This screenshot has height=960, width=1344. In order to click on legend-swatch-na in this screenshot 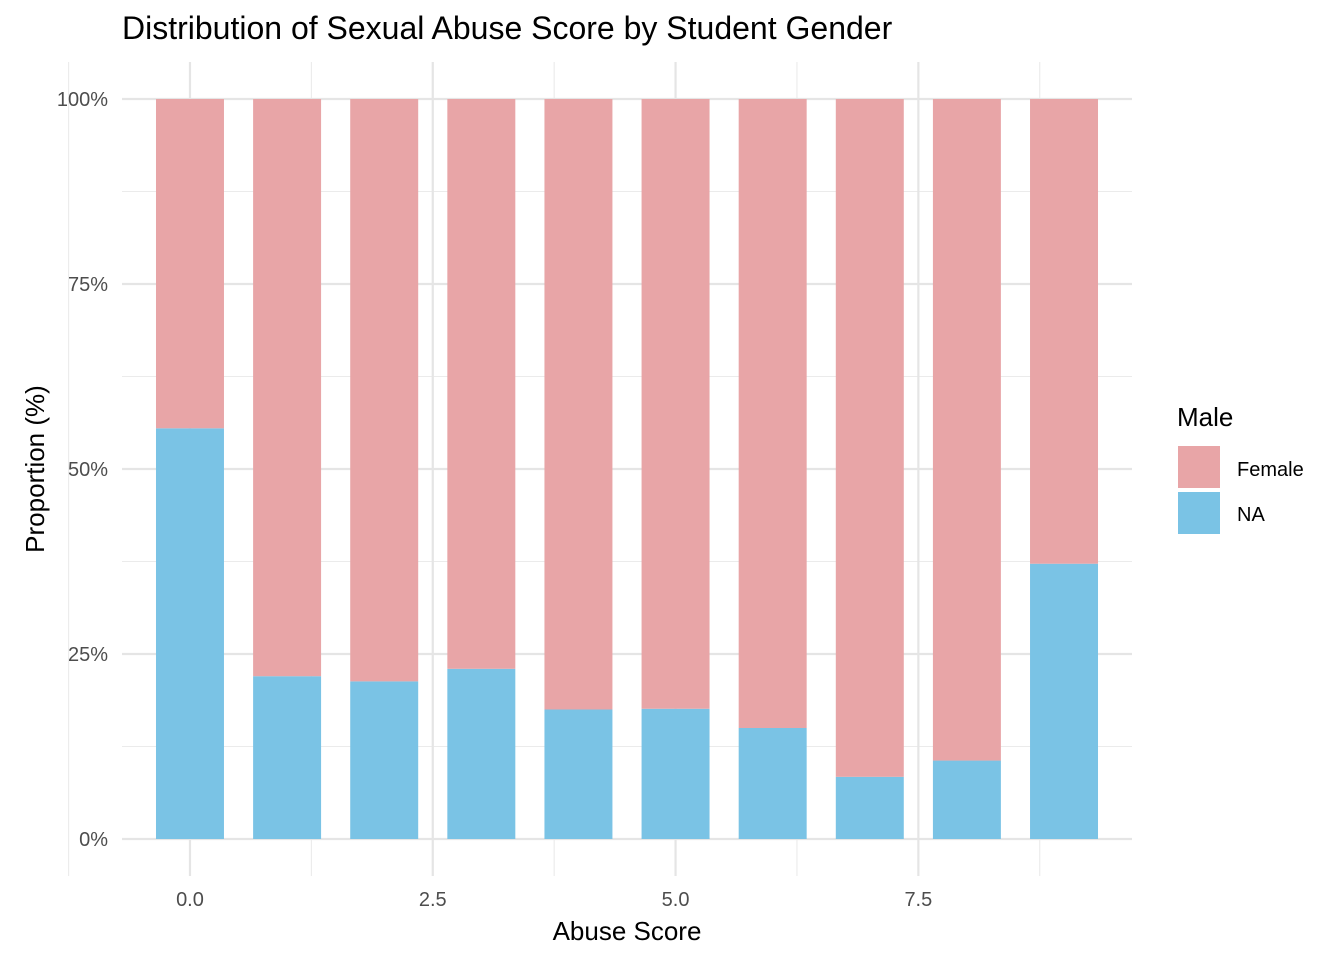, I will do `click(1199, 513)`.